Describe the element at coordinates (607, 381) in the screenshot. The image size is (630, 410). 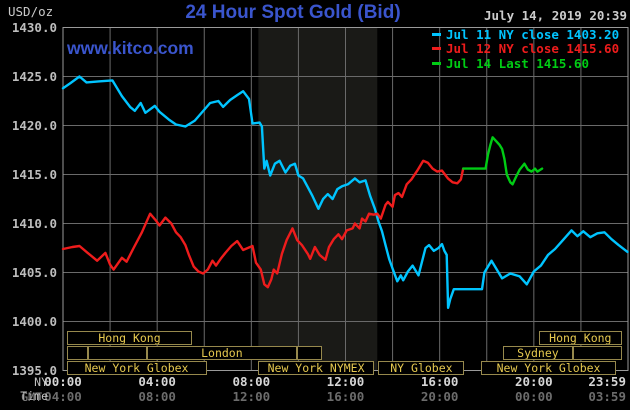
I see `x-axis-tick-label-ny: 23:59` at that location.